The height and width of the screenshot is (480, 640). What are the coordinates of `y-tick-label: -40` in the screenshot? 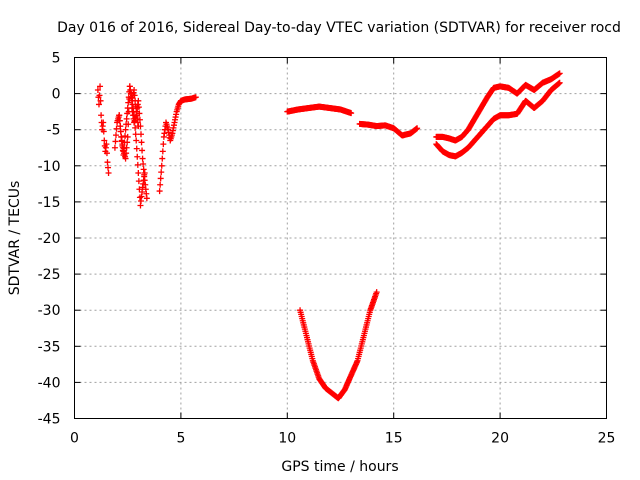 It's located at (49, 383).